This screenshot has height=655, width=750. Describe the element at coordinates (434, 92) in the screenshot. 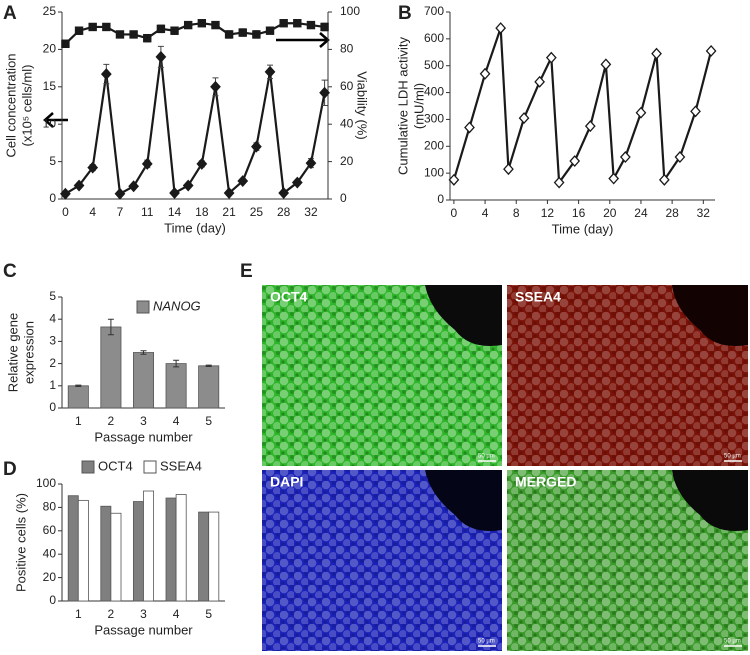

I see `y-tick-label: 400` at that location.